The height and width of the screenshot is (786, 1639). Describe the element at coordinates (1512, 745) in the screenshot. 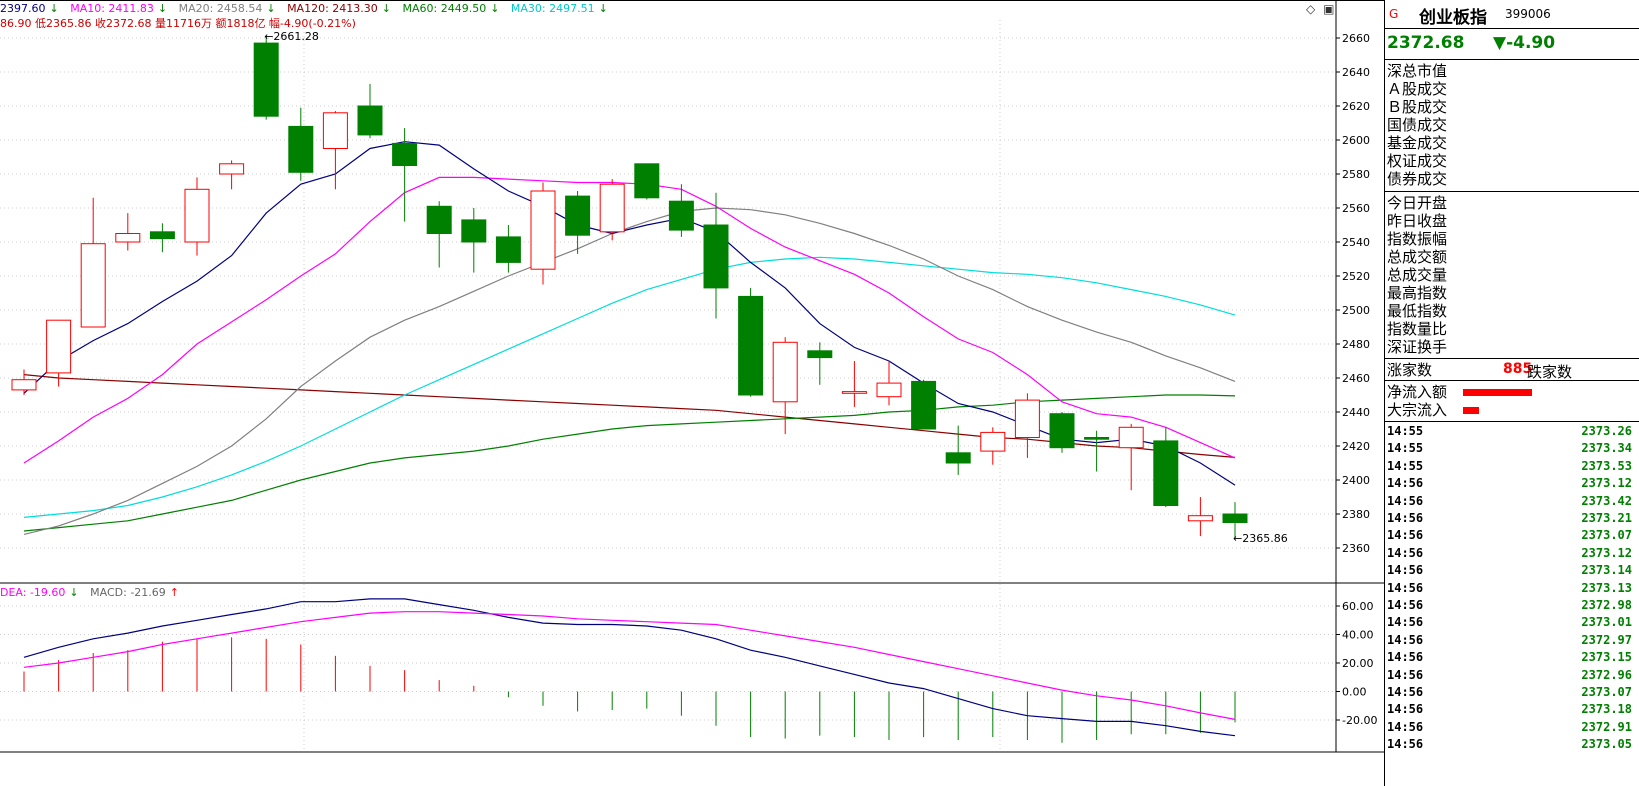

I see `tick-row: 14:56 2373.05` at that location.